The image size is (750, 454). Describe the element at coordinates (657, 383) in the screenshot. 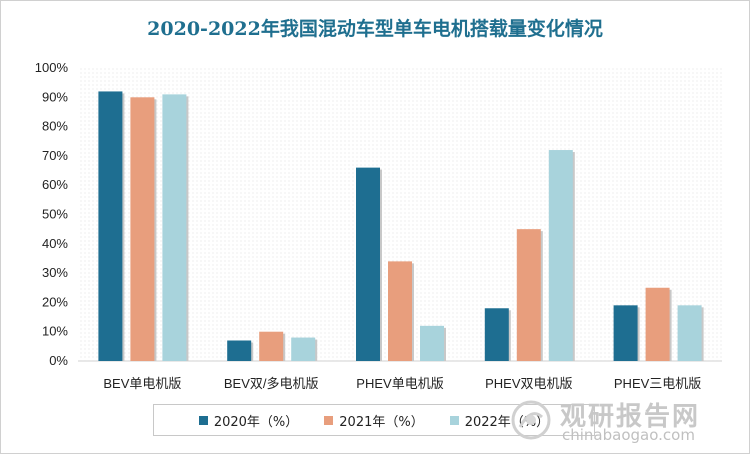

I see `x-tick-label: PHEV三电机版` at that location.